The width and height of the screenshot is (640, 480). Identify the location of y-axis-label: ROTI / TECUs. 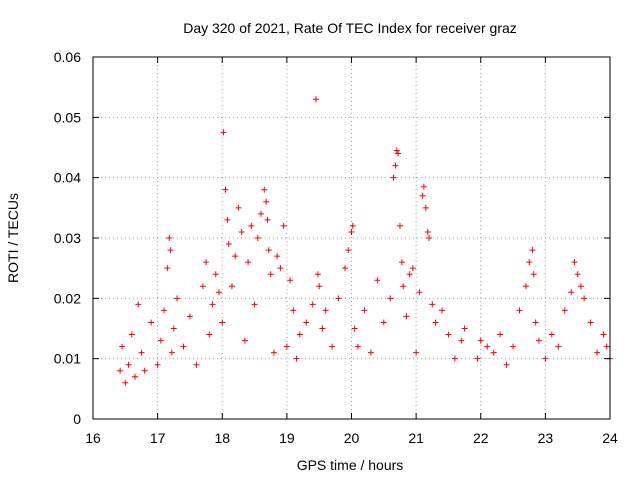
(13, 238).